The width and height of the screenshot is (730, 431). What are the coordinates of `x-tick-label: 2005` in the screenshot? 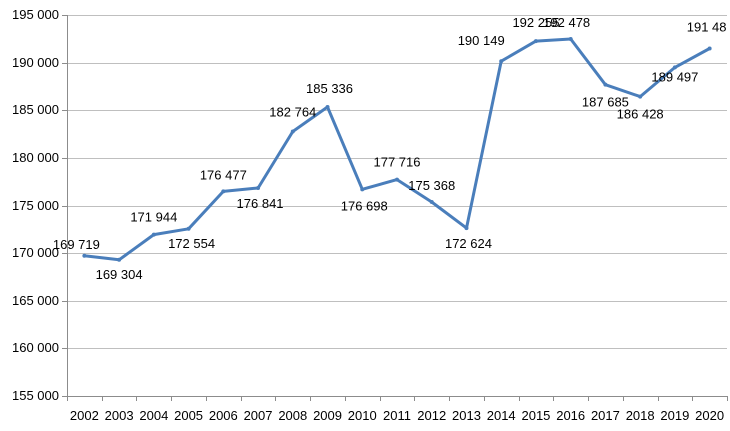 It's located at (188, 415).